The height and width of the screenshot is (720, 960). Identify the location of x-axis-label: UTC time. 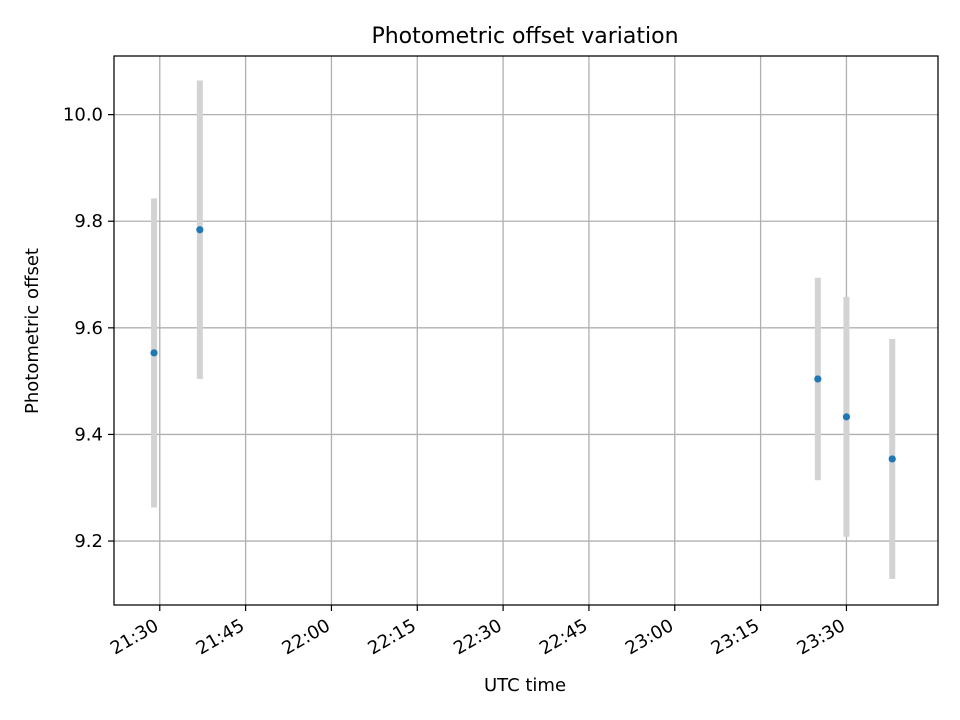
(525, 685).